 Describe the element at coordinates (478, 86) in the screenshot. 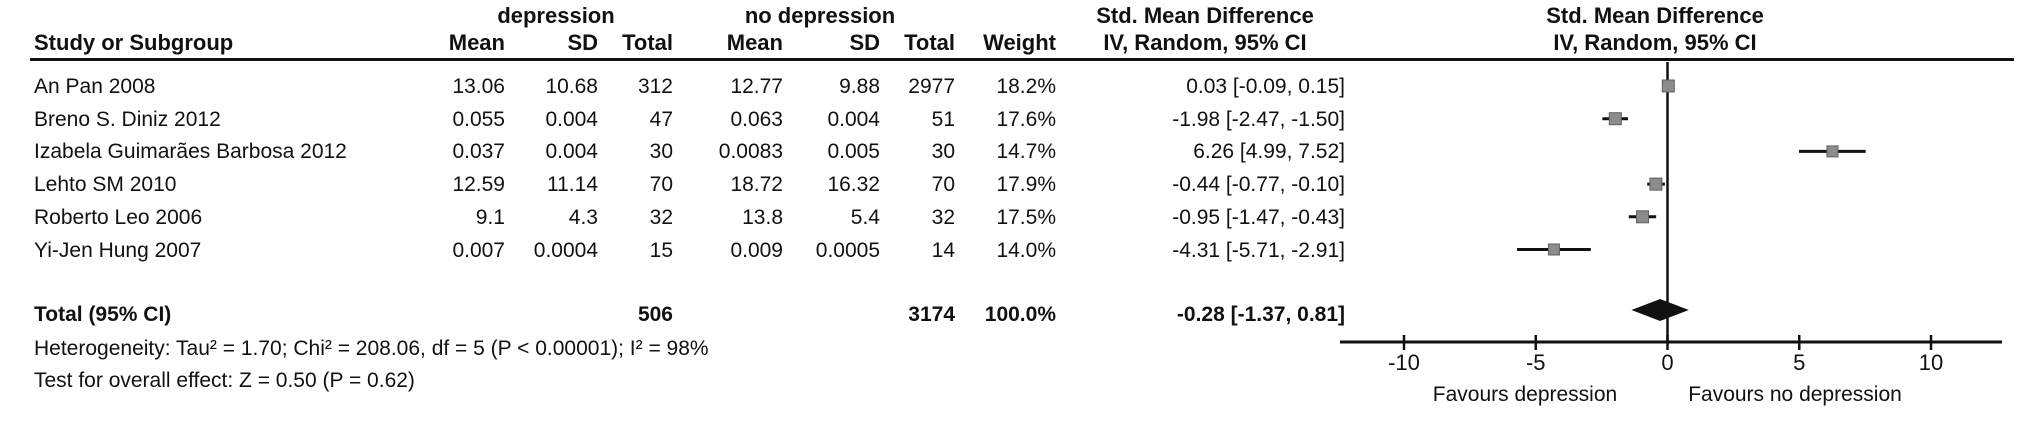

I see `mean1-cell: 13.06` at that location.